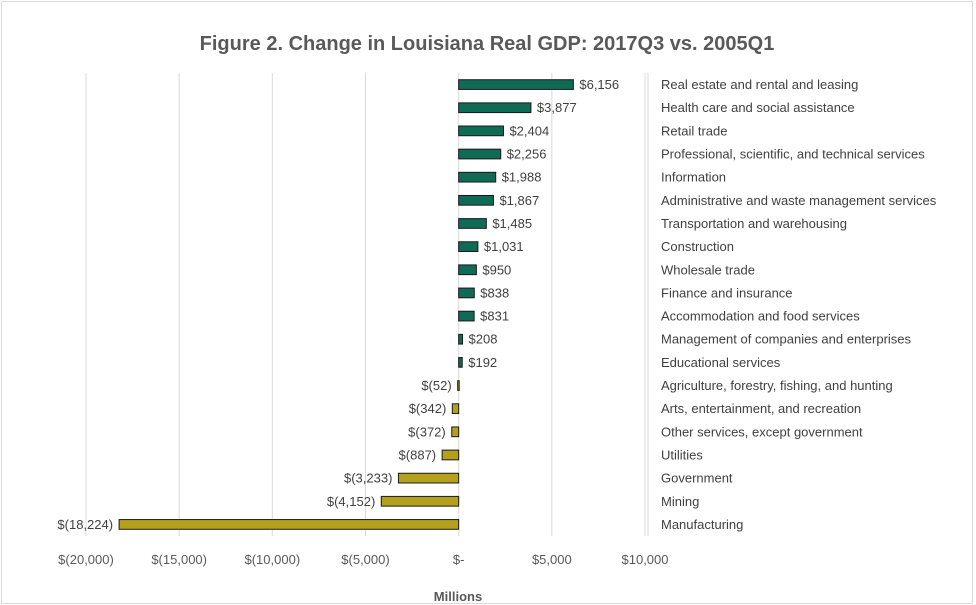  What do you see at coordinates (552, 559) in the screenshot?
I see `x-tick-label: $5,000` at bounding box center [552, 559].